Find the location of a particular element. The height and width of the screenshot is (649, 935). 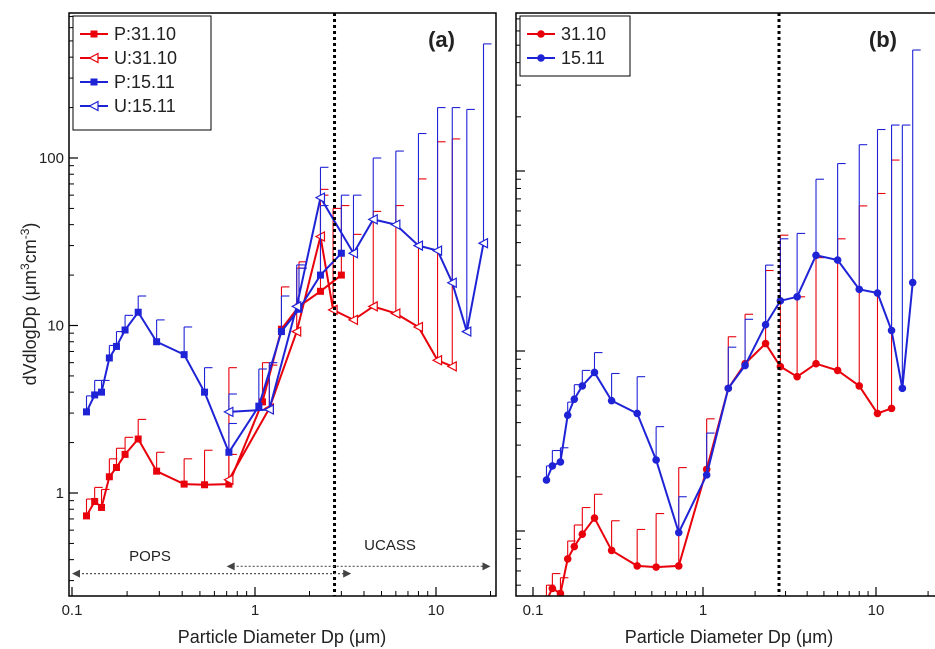

panel-b-legend-box is located at coordinates (575, 46).